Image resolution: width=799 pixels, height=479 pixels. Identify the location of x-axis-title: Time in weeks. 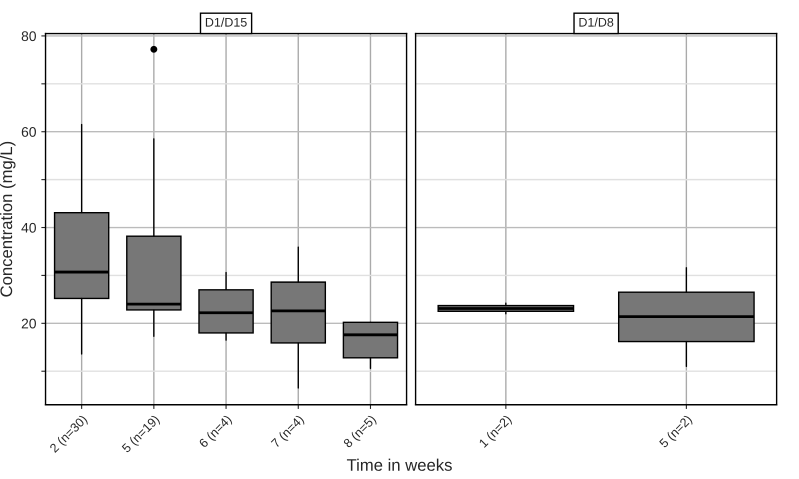
(399, 464).